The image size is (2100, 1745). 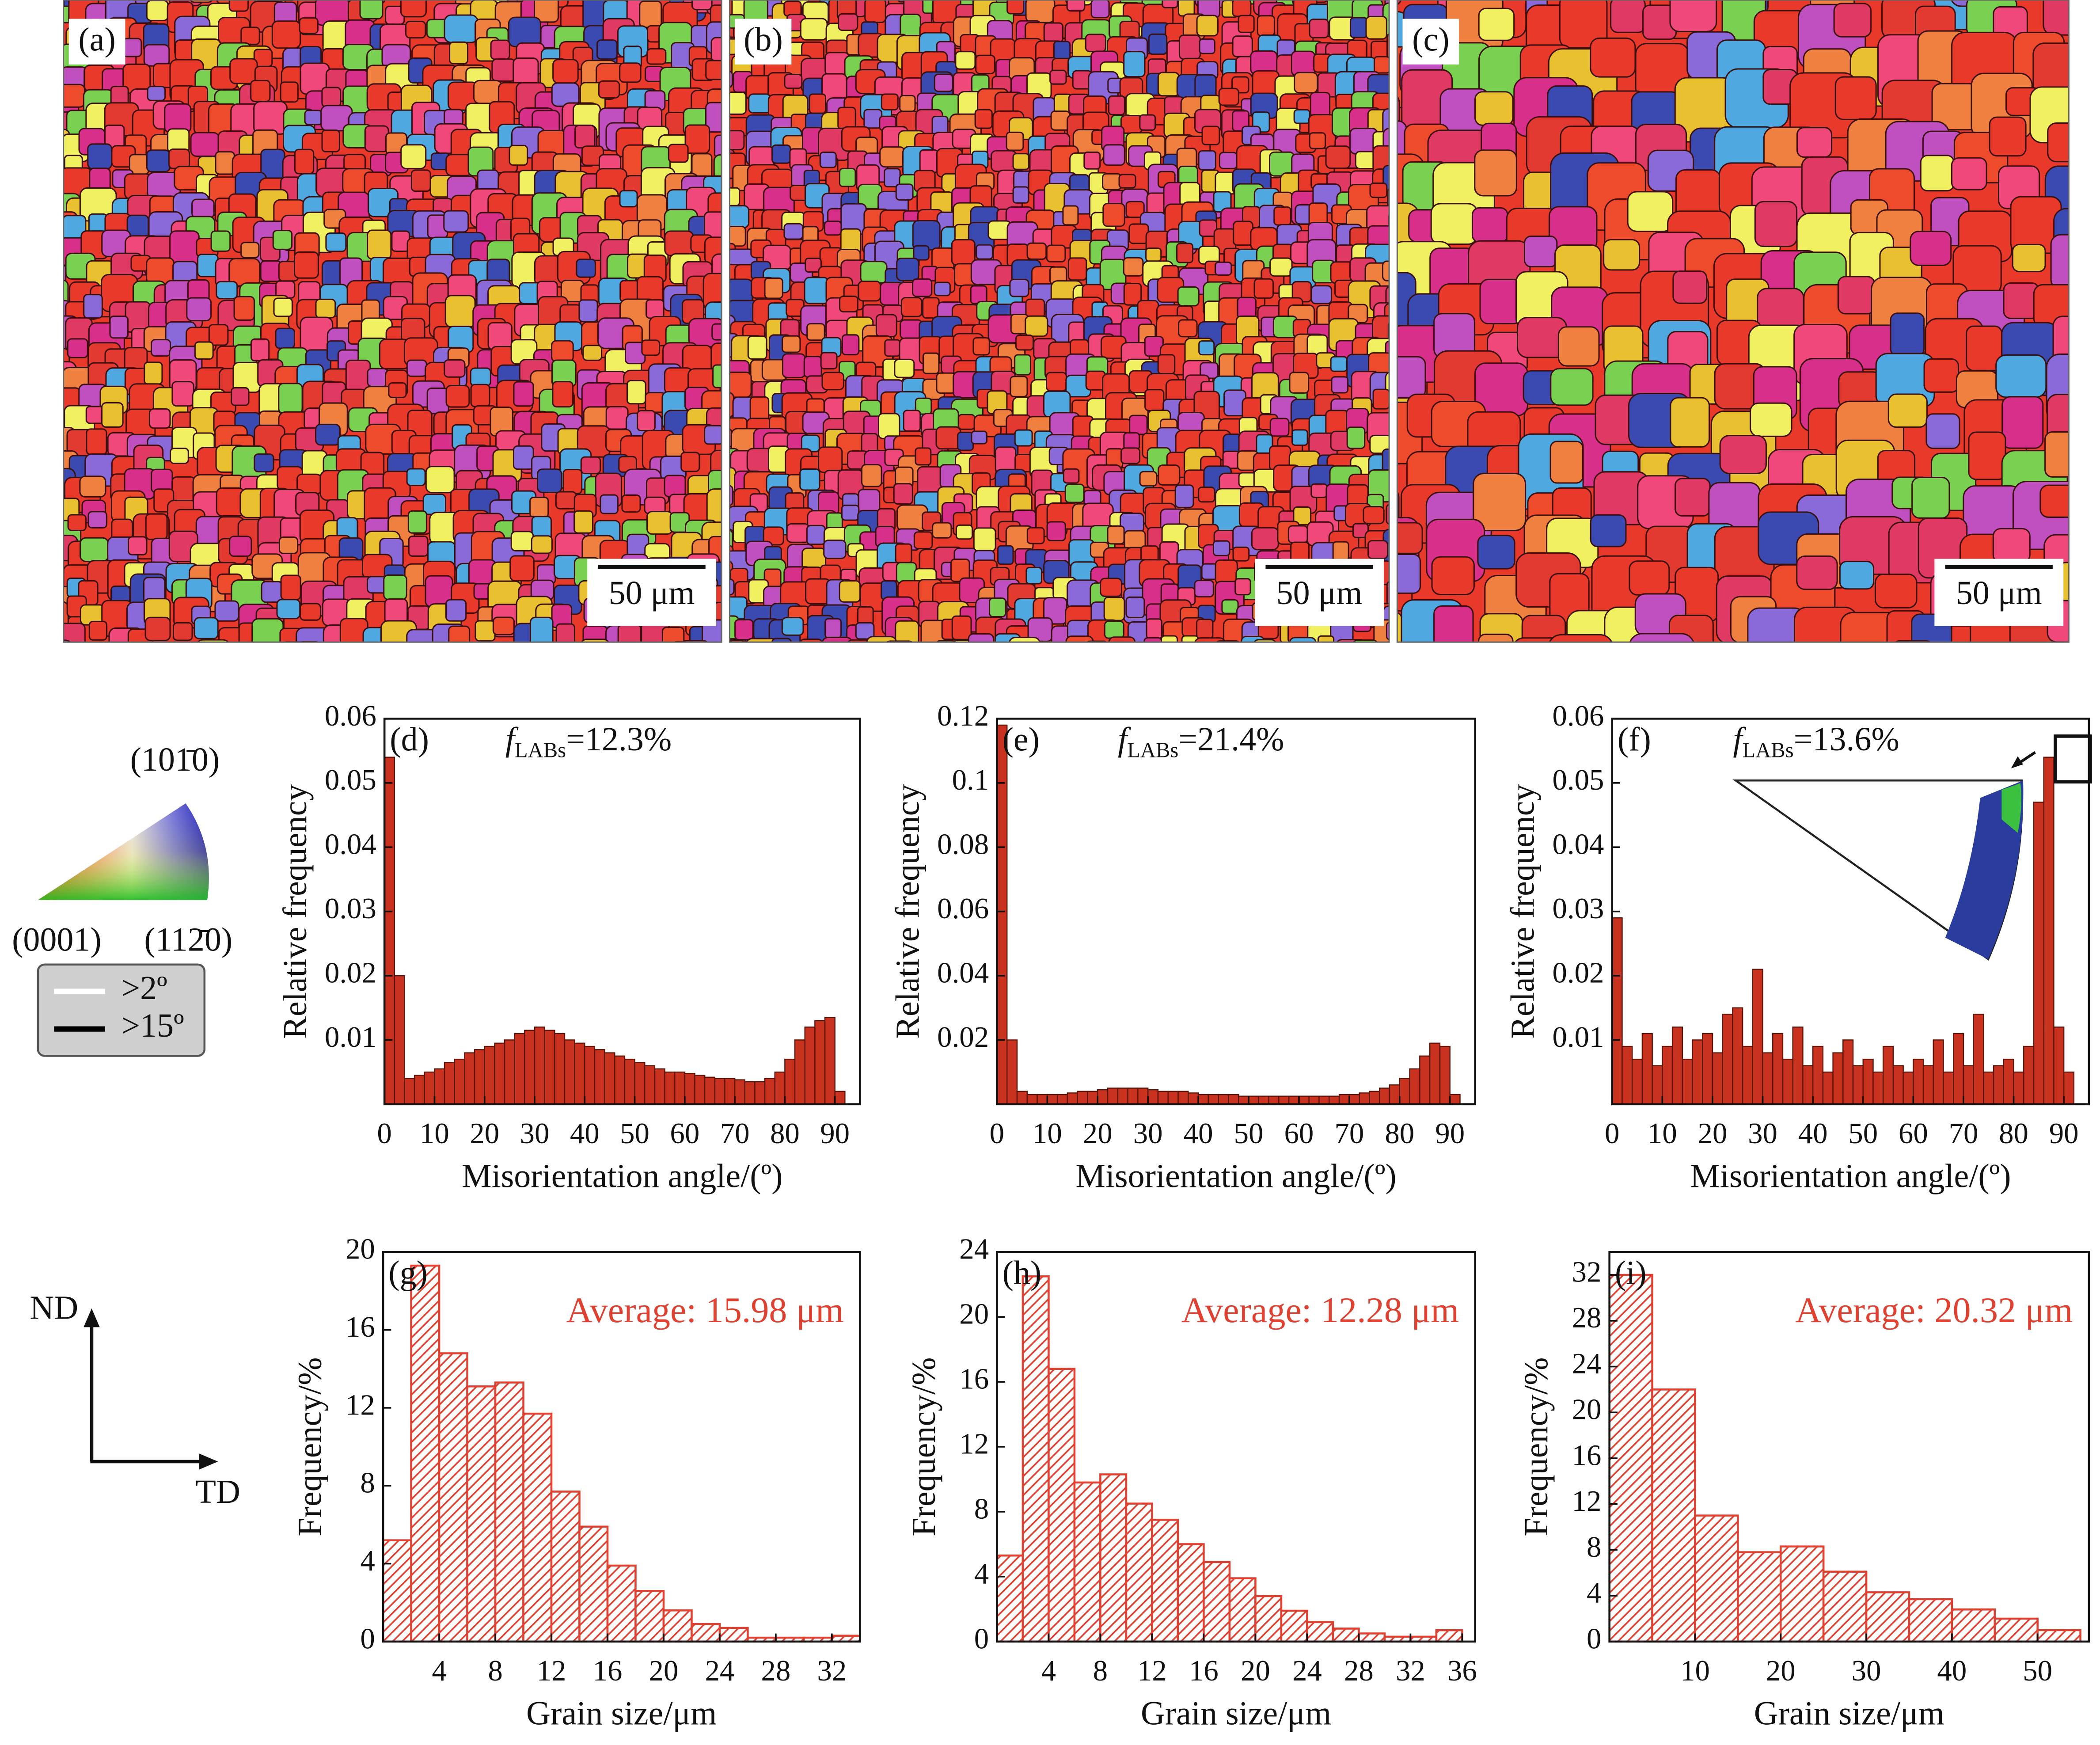 I want to click on x-tick-label: 24, so click(x=719, y=1670).